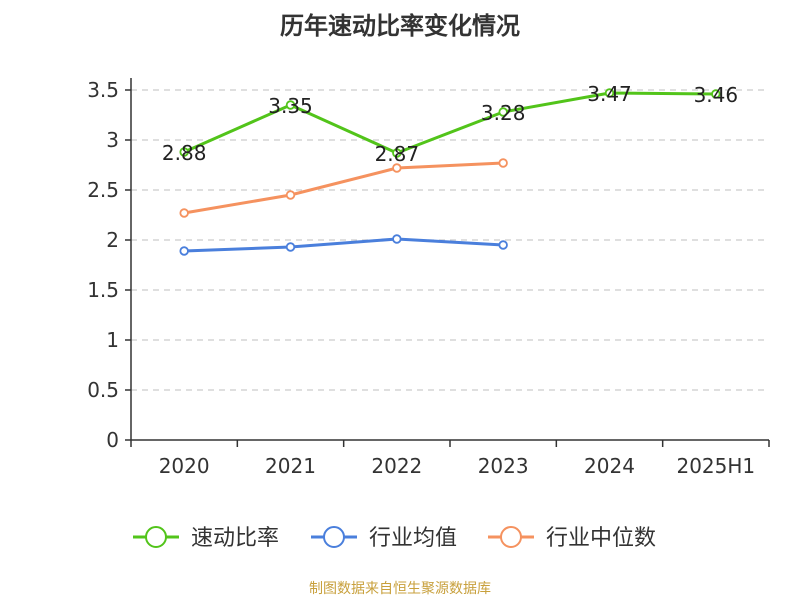 Image resolution: width=800 pixels, height=600 pixels. Describe the element at coordinates (103, 190) in the screenshot. I see `y-tick-label: 2.5` at that location.